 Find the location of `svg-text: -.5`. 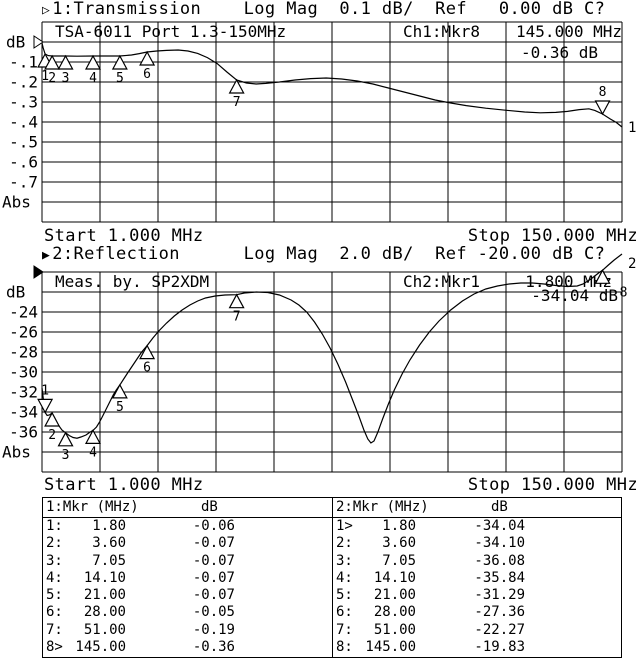

svg-text: -.5 is located at coordinates (23, 142).